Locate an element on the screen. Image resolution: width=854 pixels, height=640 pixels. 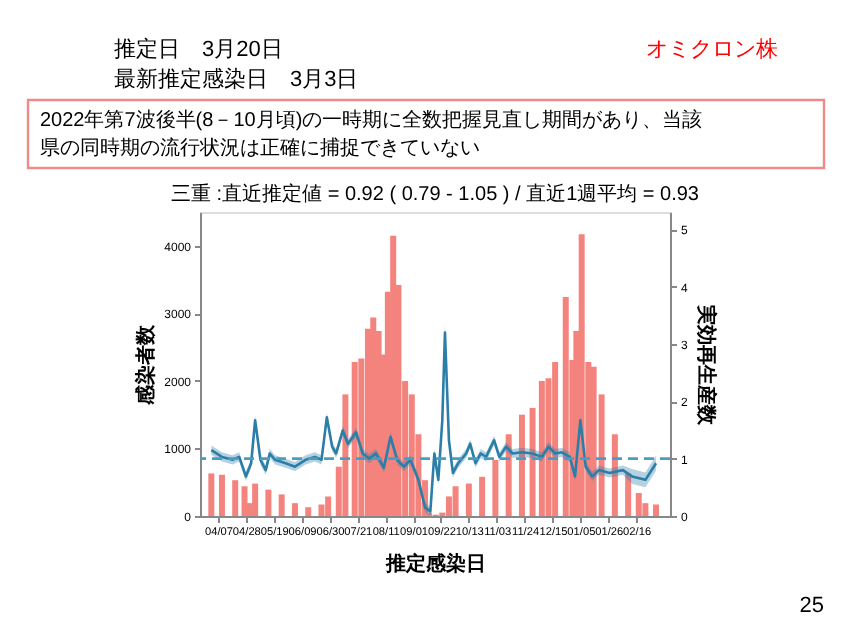
chart-title: 三重 :直近推定値 = 0.92 ( 0.79 - 1.05 ) / 直近1週平均 = 0.93 is located at coordinates (435, 194).